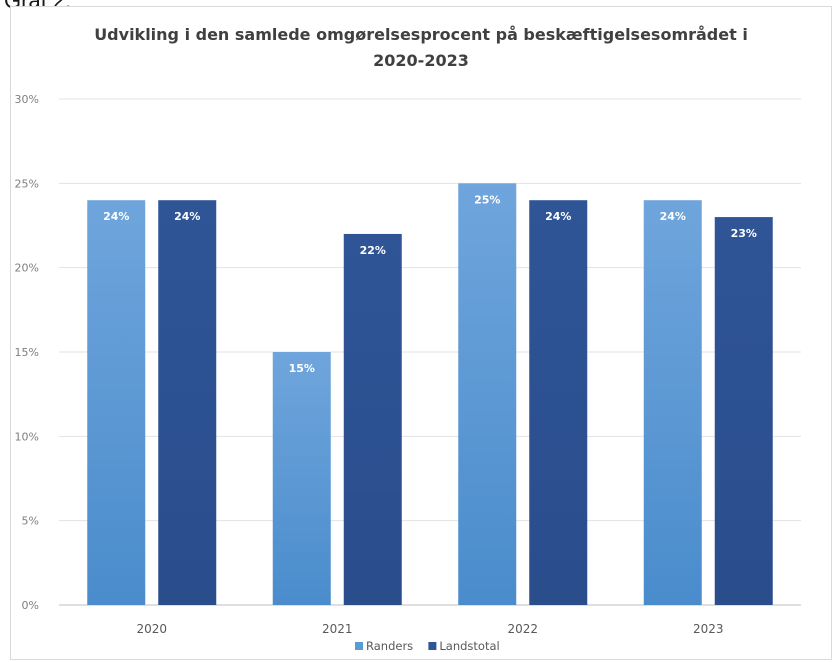  What do you see at coordinates (372, 419) in the screenshot?
I see `bar-landstotal-2021` at bounding box center [372, 419].